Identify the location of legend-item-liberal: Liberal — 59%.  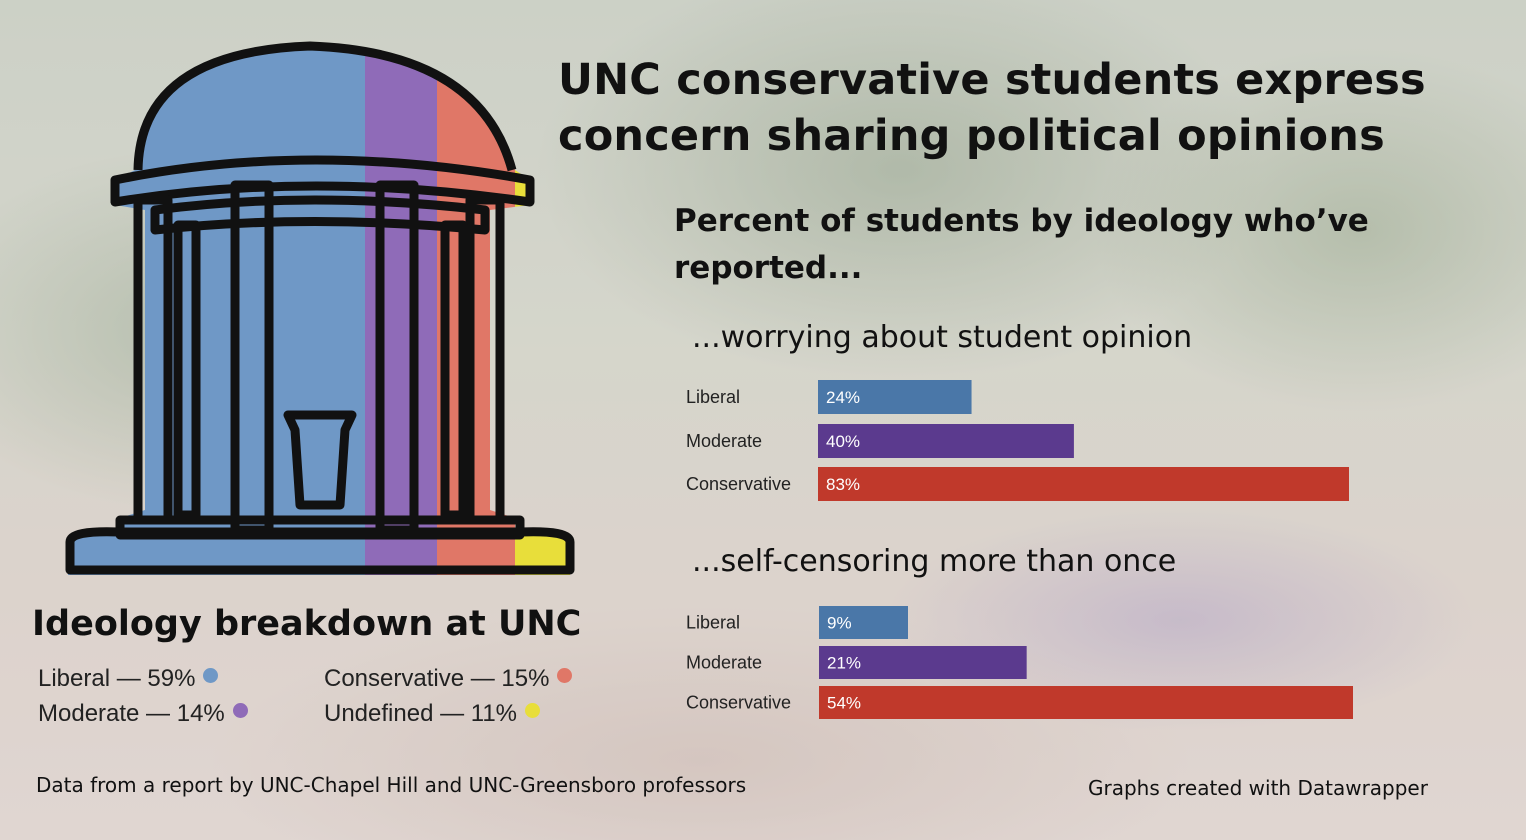
(128, 679).